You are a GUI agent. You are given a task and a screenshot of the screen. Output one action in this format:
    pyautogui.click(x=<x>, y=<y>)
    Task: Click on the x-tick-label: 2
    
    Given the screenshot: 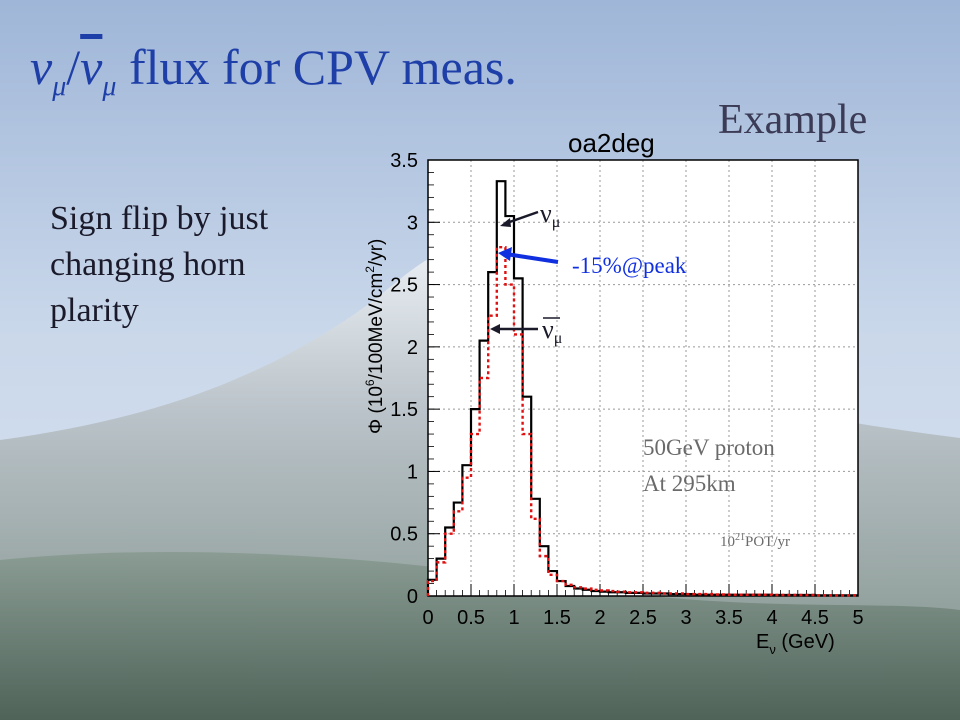 What is the action you would take?
    pyautogui.click(x=599, y=618)
    